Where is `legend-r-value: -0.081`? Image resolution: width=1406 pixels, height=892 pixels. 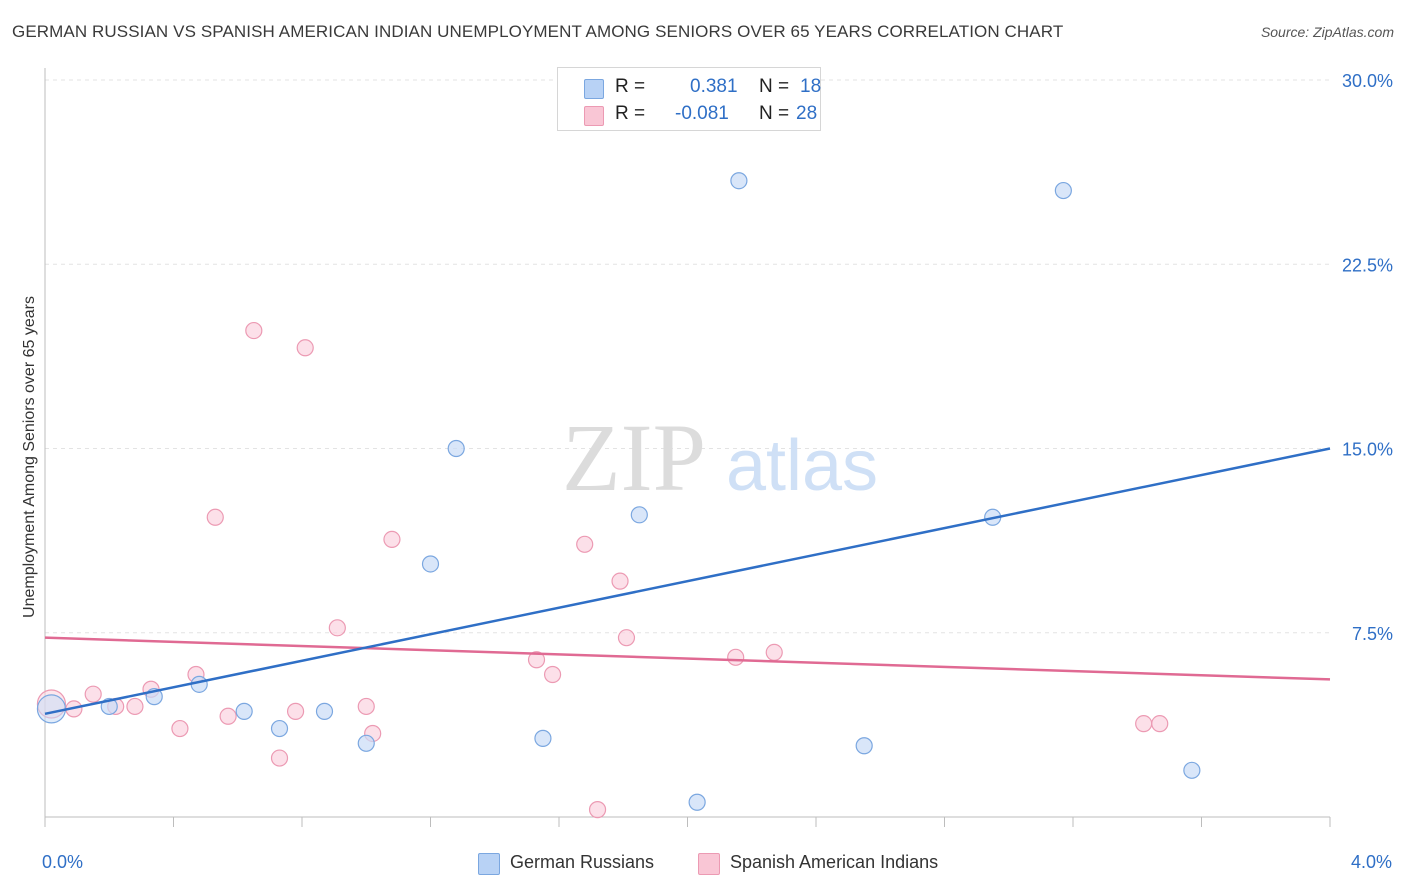
legend-r-value: -0.081 is located at coordinates (702, 113).